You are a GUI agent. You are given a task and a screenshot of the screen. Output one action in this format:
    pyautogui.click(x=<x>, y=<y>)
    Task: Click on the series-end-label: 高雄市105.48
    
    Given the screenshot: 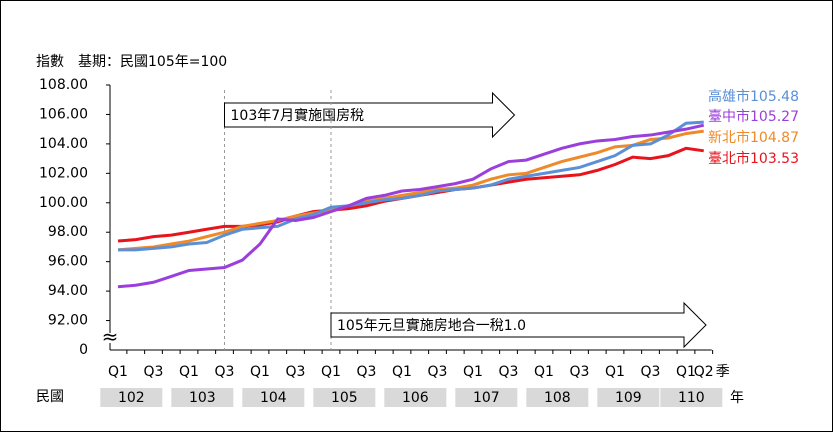 What is the action you would take?
    pyautogui.click(x=753, y=96)
    